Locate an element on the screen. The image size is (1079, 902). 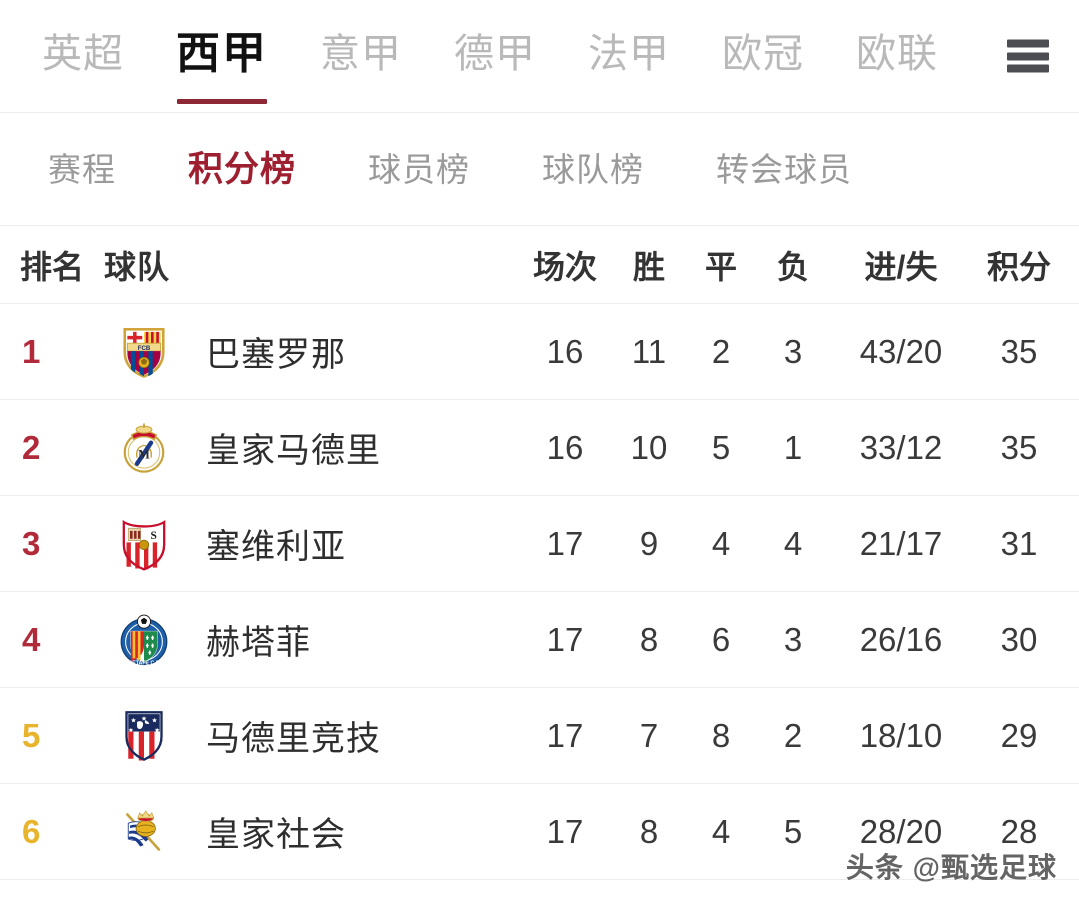
row-goals: 33/12 is located at coordinates (901, 447).